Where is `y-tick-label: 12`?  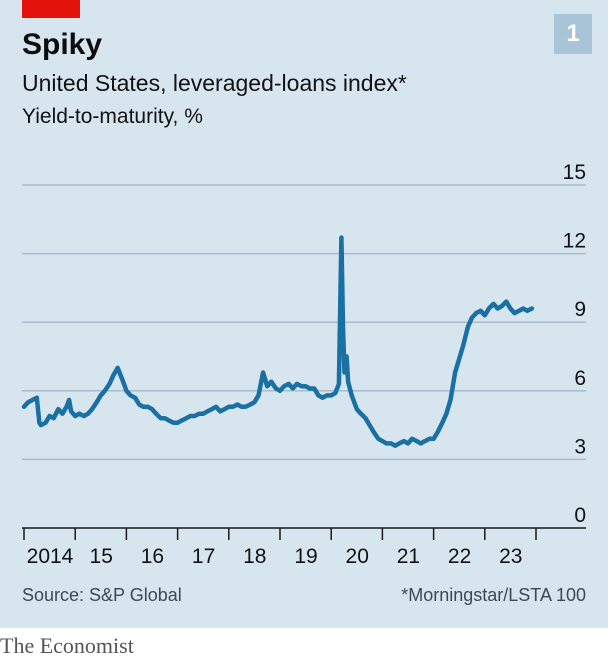
y-tick-label: 12 is located at coordinates (574, 241).